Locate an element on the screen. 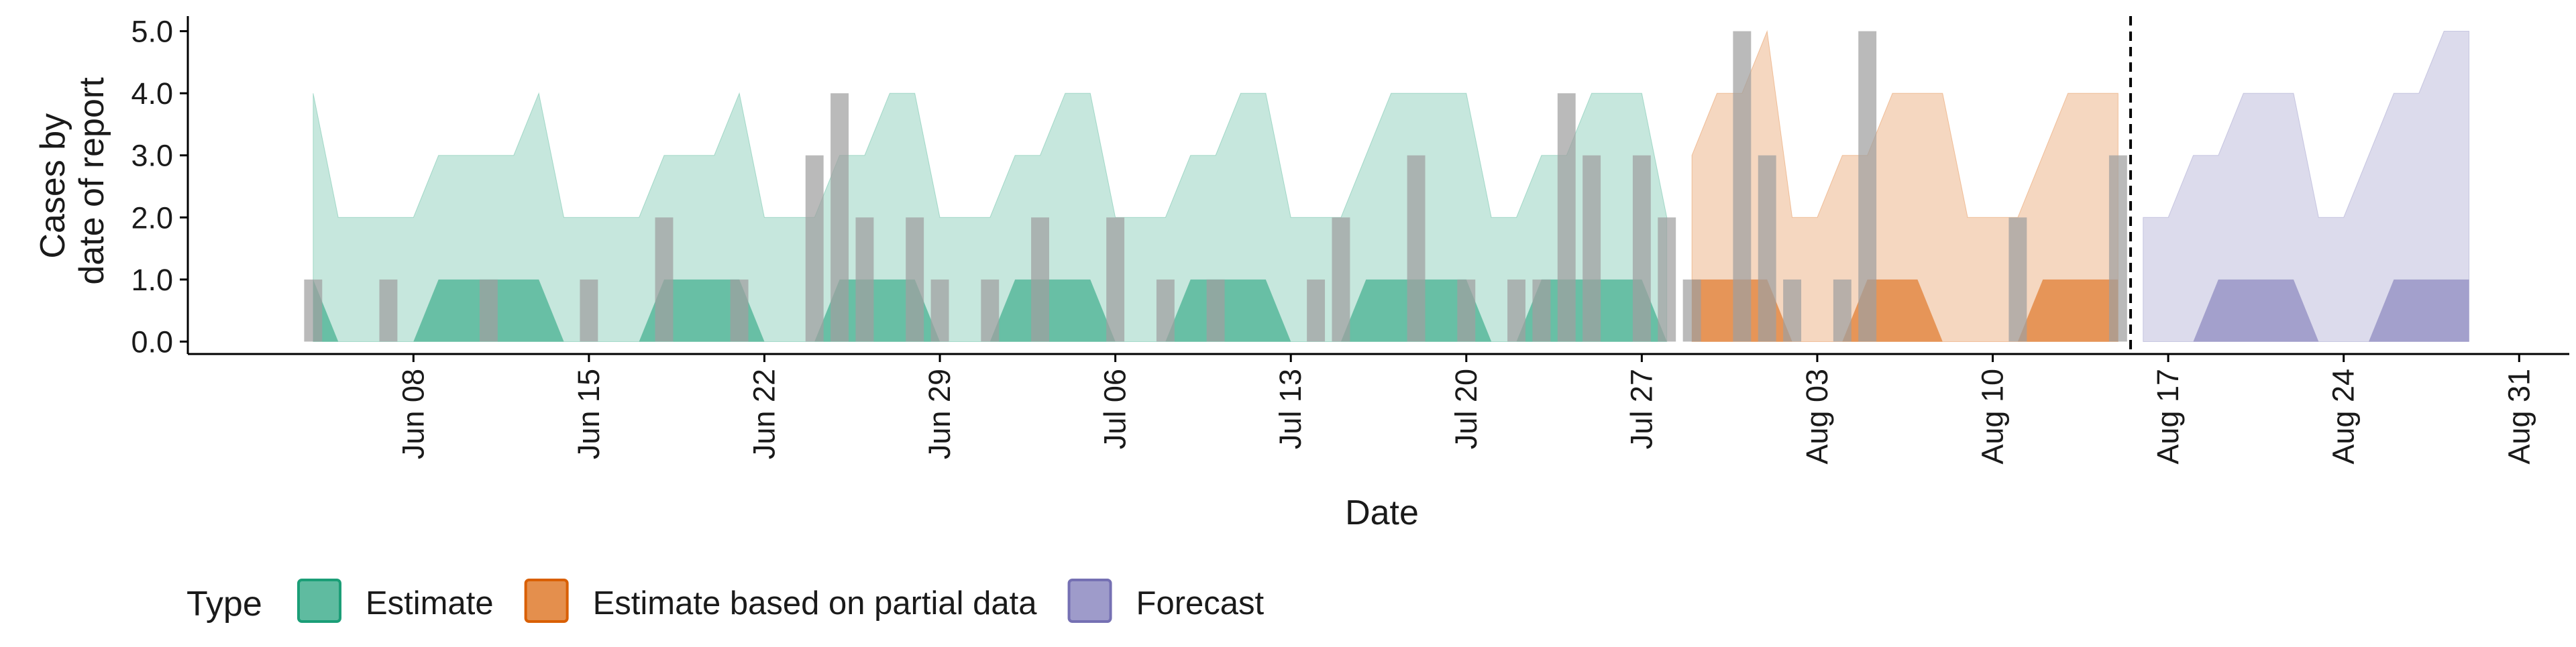  x-tick-label: Jul 06 is located at coordinates (1115, 409).